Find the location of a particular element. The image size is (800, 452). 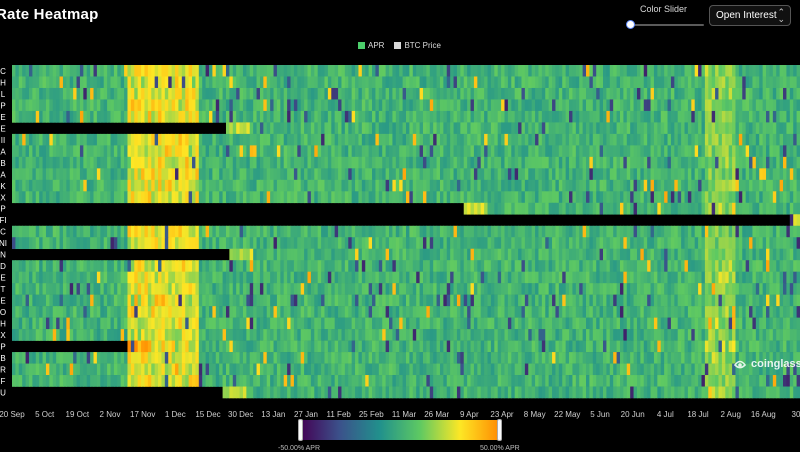

color-slider-track is located at coordinates (666, 25).